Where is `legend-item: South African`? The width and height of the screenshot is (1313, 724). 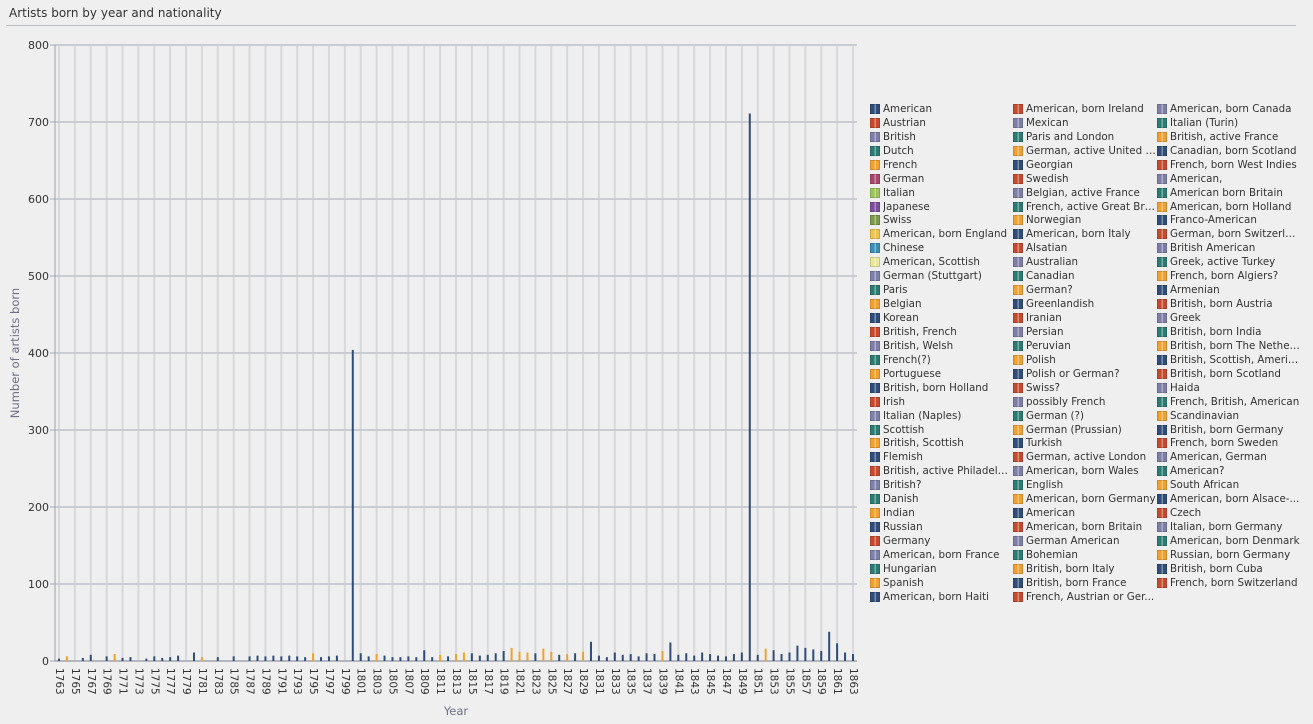 legend-item: South African is located at coordinates (1228, 485).